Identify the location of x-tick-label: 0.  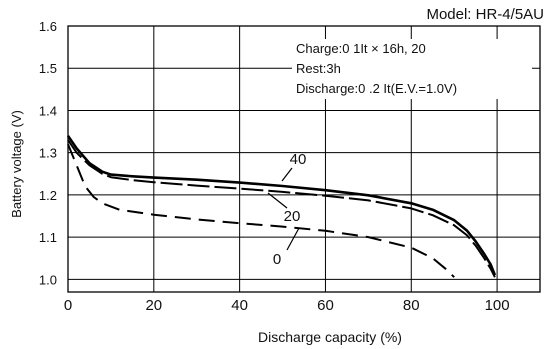
(68, 305).